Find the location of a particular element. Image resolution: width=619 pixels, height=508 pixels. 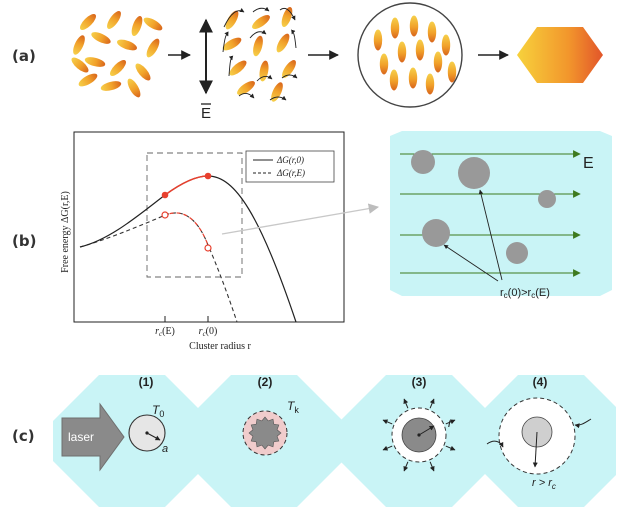

zoom-connector-arrow is located at coordinates (300, 219).